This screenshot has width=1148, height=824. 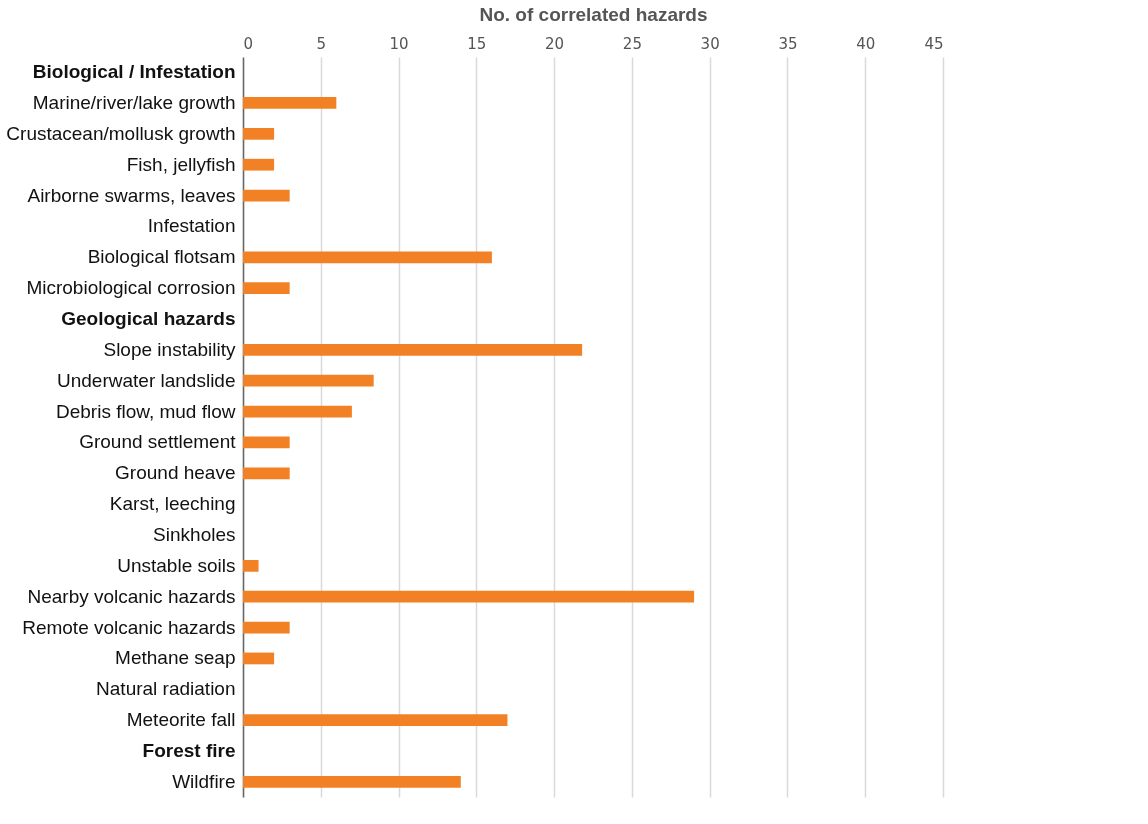 What do you see at coordinates (121, 133) in the screenshot?
I see `y-tick-label: Crustacean/mollusk growth` at bounding box center [121, 133].